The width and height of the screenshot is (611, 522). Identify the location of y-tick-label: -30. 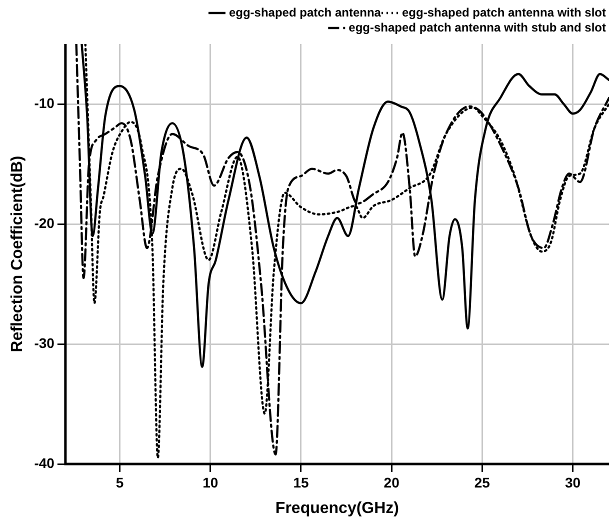
(44, 342).